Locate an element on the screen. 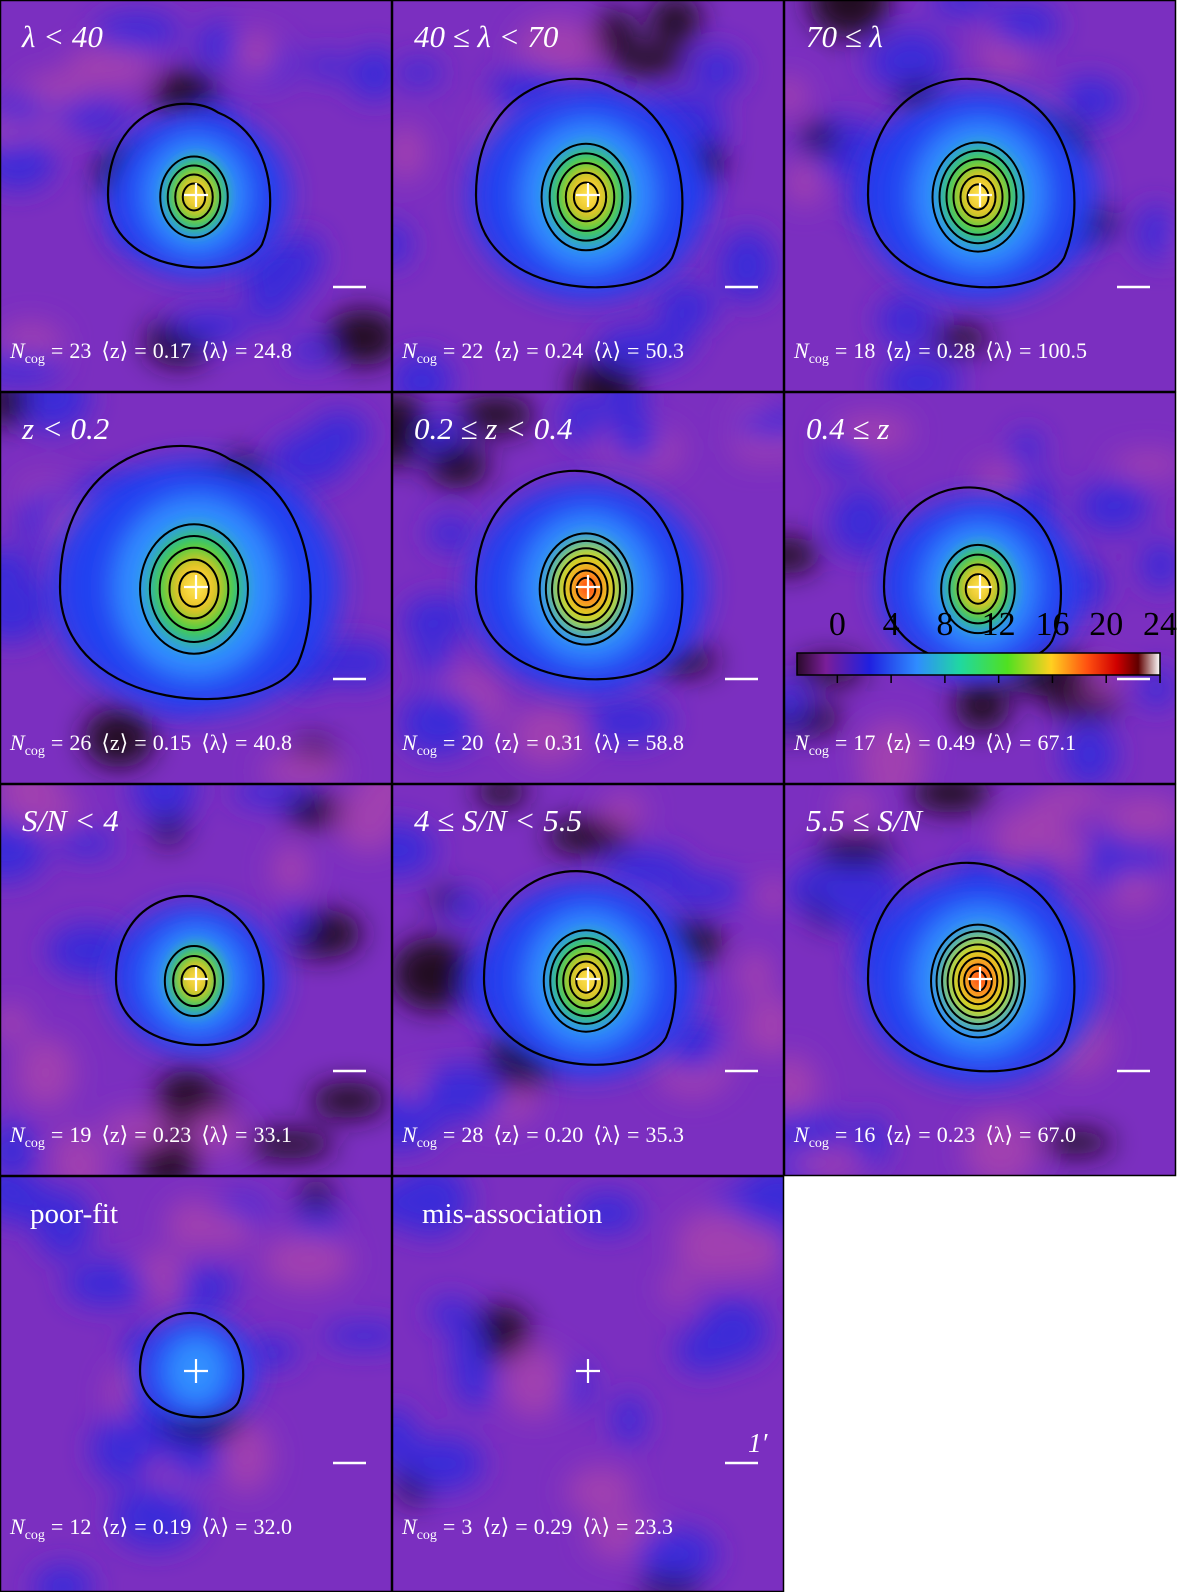  colorbar is located at coordinates (978, 664).